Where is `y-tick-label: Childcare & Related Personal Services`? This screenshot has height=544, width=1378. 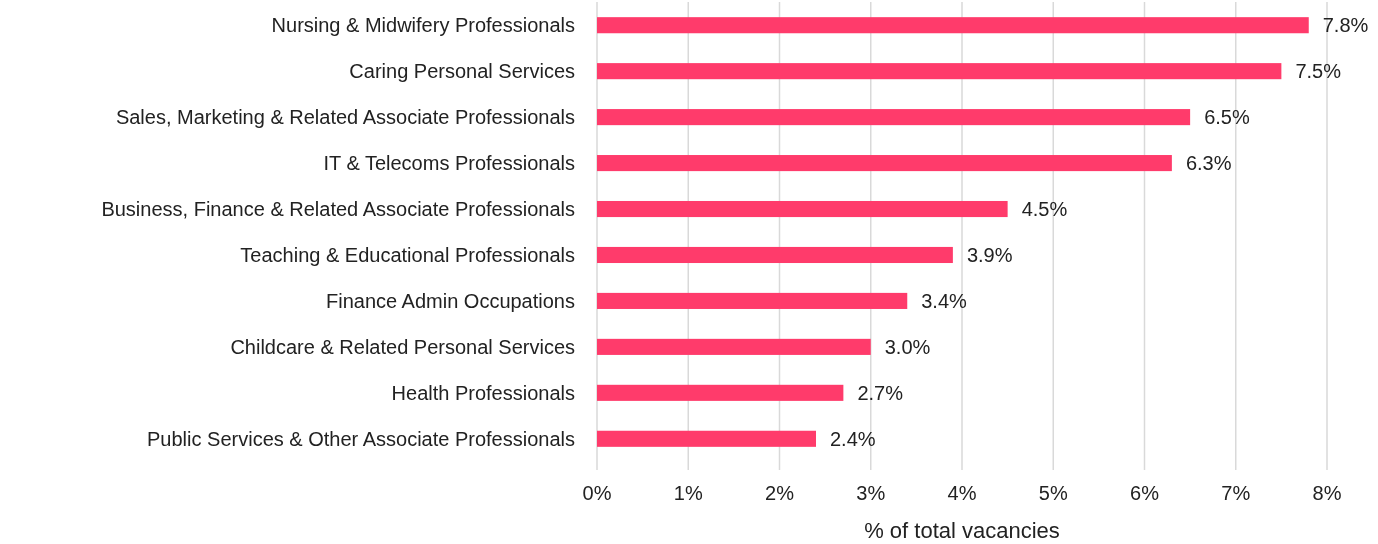 y-tick-label: Childcare & Related Personal Services is located at coordinates (402, 346).